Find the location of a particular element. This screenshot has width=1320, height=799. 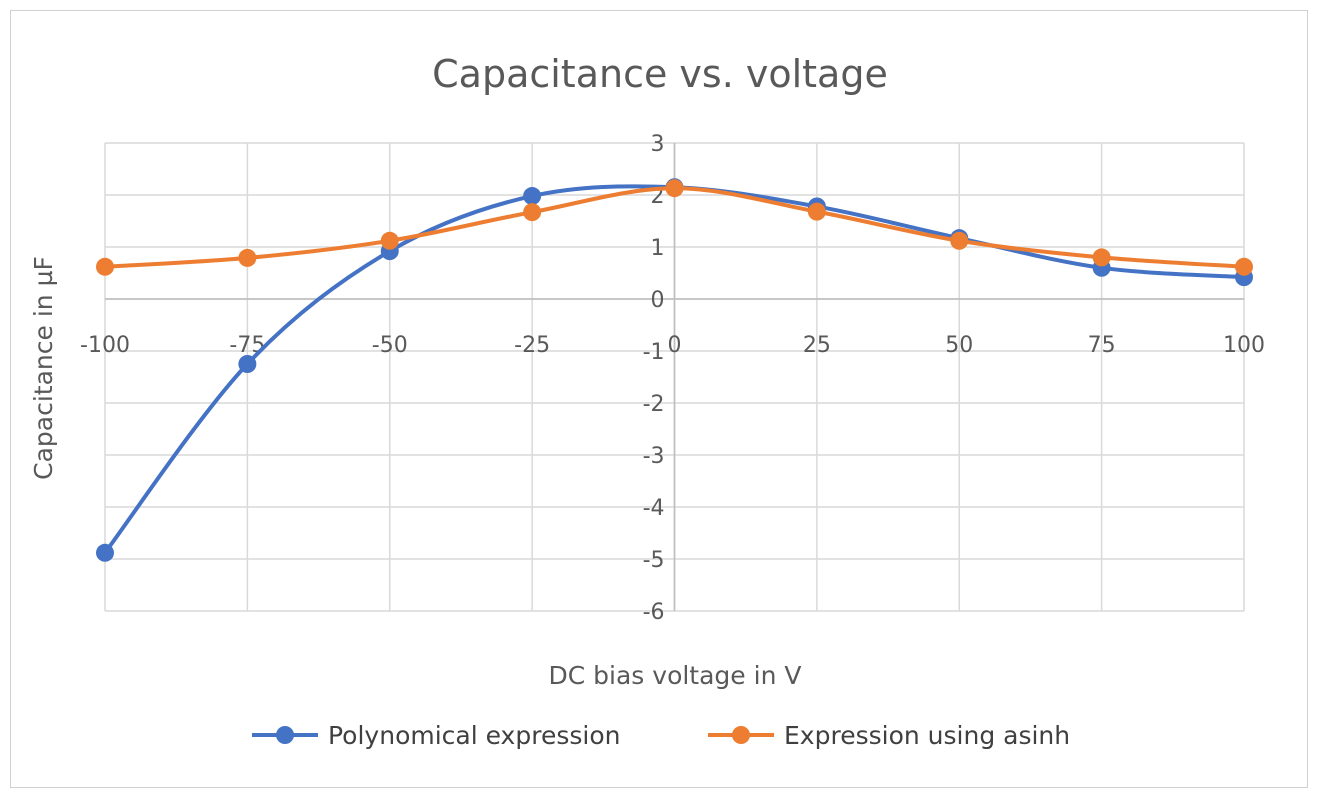

legend-entry-polynomical-expression: Polynomical expression is located at coordinates (436, 735).